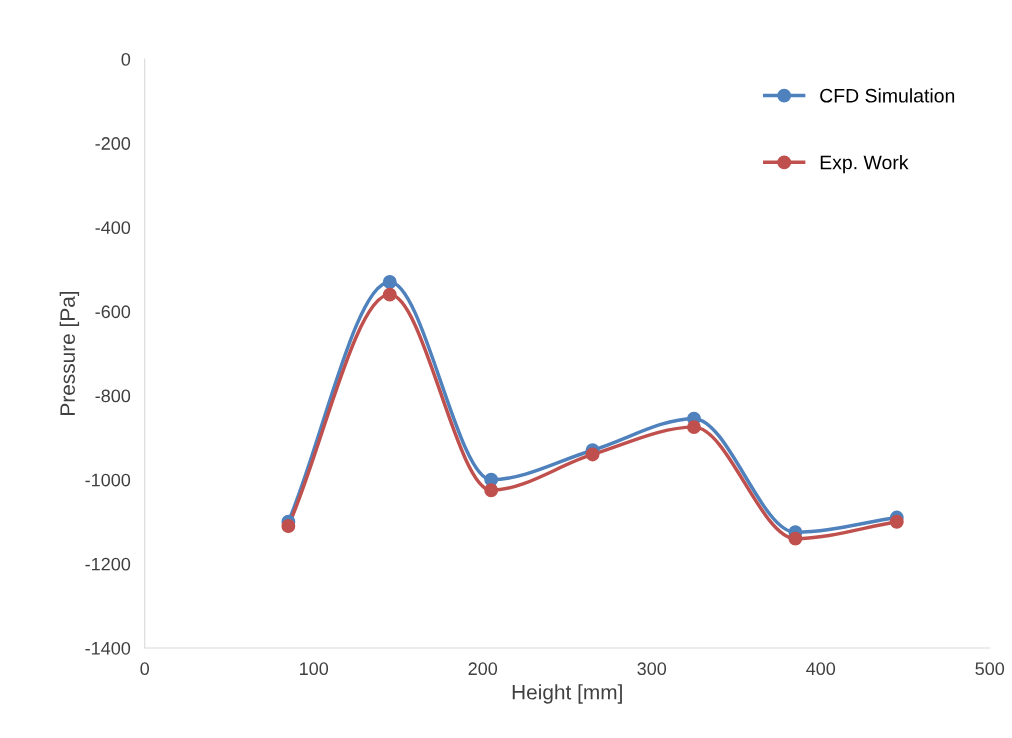 Image resolution: width=1012 pixels, height=738 pixels. What do you see at coordinates (864, 164) in the screenshot?
I see `legend-label: Exp. Work` at bounding box center [864, 164].